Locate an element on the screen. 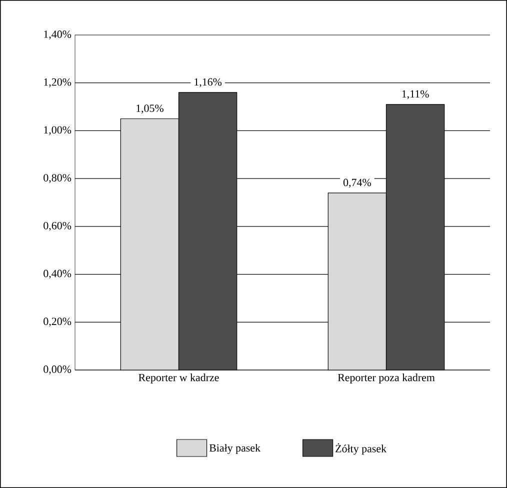 This screenshot has width=507, height=488. data-label: 1,05% is located at coordinates (150, 109).